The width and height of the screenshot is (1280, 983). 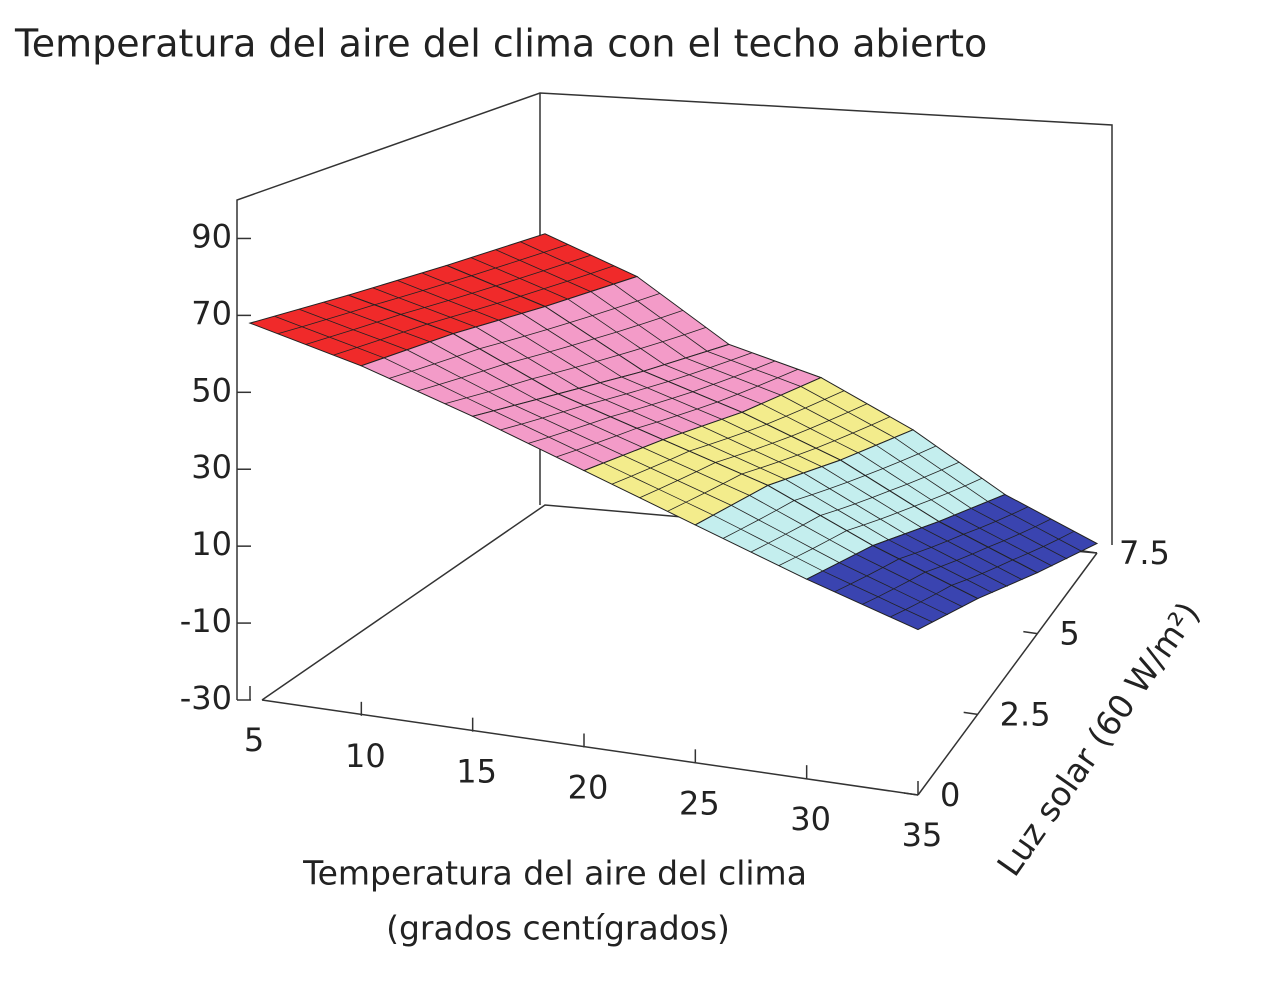 I want to click on z-tick-label: -30, so click(x=206, y=698).